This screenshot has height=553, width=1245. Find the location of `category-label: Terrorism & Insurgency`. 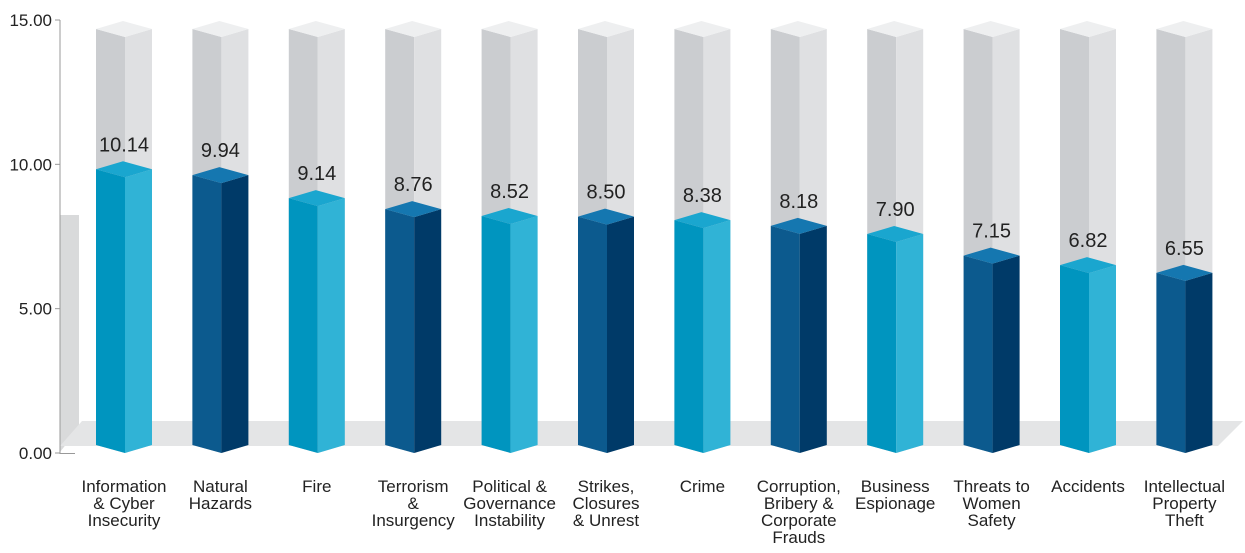

category-label: Terrorism & Insurgency is located at coordinates (414, 503).